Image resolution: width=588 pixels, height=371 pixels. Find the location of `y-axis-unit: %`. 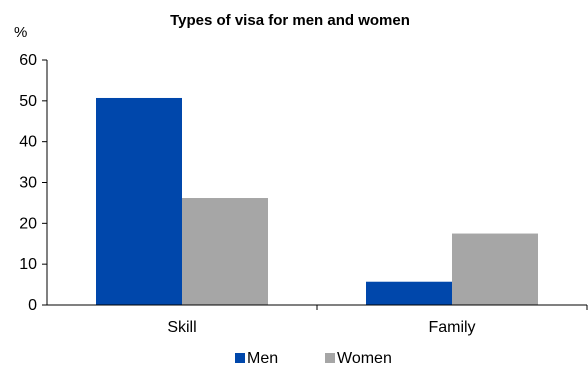

y-axis-unit: % is located at coordinates (20, 32).